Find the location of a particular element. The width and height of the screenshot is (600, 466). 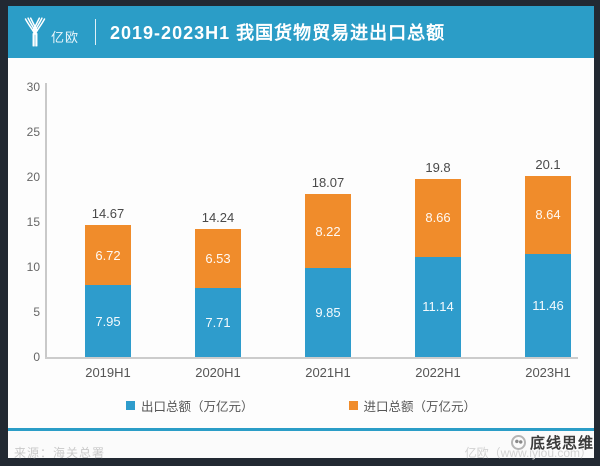

export-value-label: 11.14 is located at coordinates (438, 307).